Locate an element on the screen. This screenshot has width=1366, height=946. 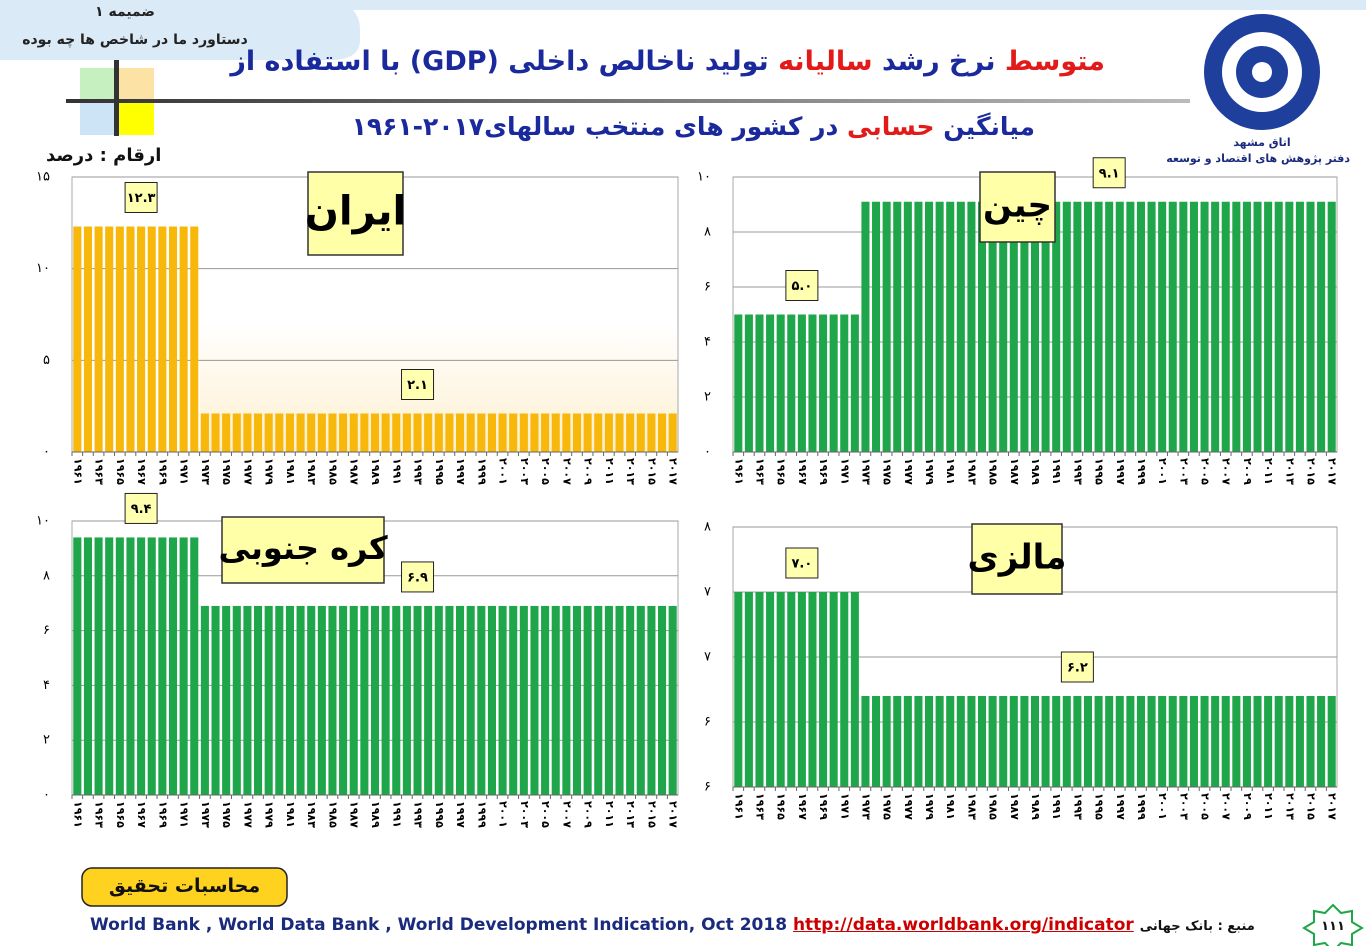
x-tick-label: ۱۹۶۵ is located at coordinates (781, 471).